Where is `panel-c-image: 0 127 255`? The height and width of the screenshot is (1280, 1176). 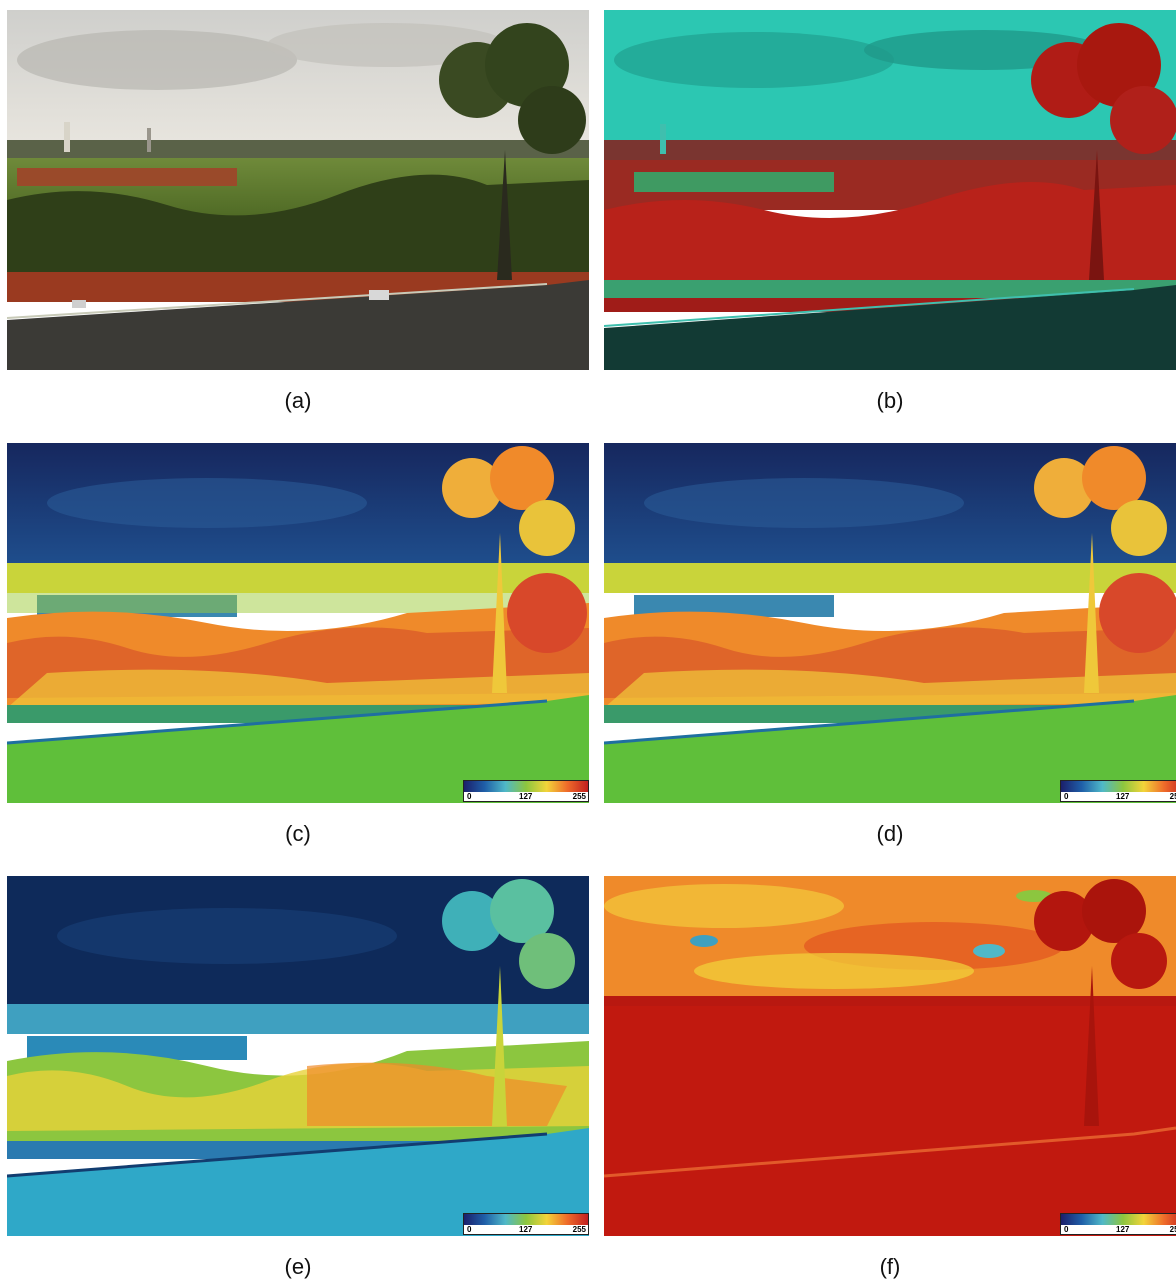 panel-c-image: 0 127 255 is located at coordinates (298, 623).